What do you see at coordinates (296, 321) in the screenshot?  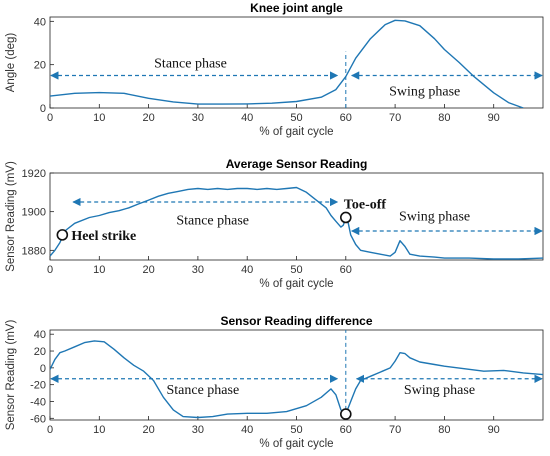 I see `chart-title: Sensor Reading difference` at bounding box center [296, 321].